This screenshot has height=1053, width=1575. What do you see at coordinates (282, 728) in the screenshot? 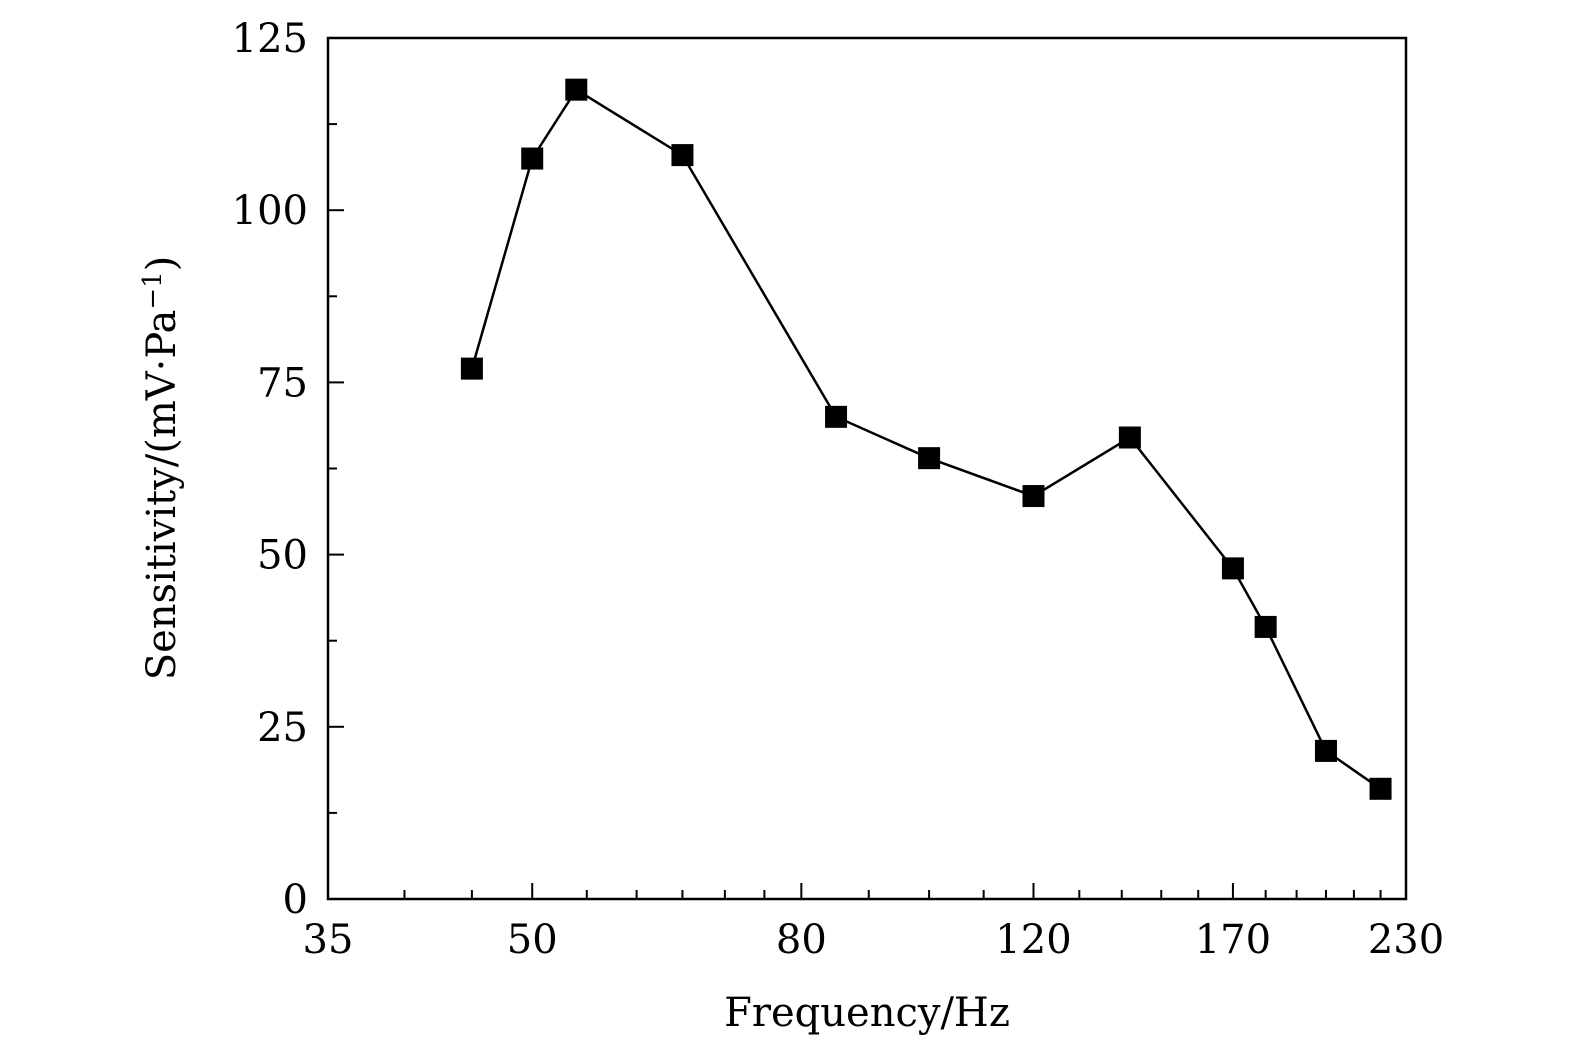
I see `y-tick-label: 25` at bounding box center [282, 728].